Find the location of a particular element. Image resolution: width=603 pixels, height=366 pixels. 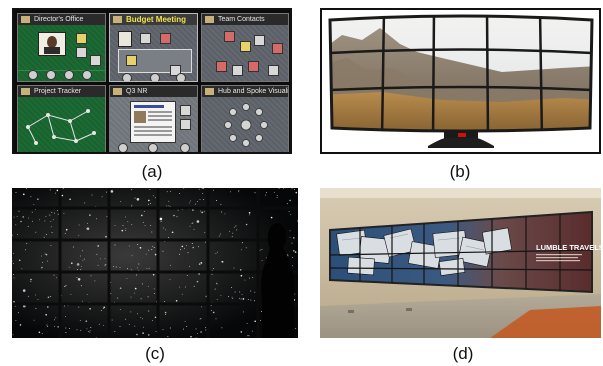

window-title: Budget Meeting is located at coordinates (156, 19).